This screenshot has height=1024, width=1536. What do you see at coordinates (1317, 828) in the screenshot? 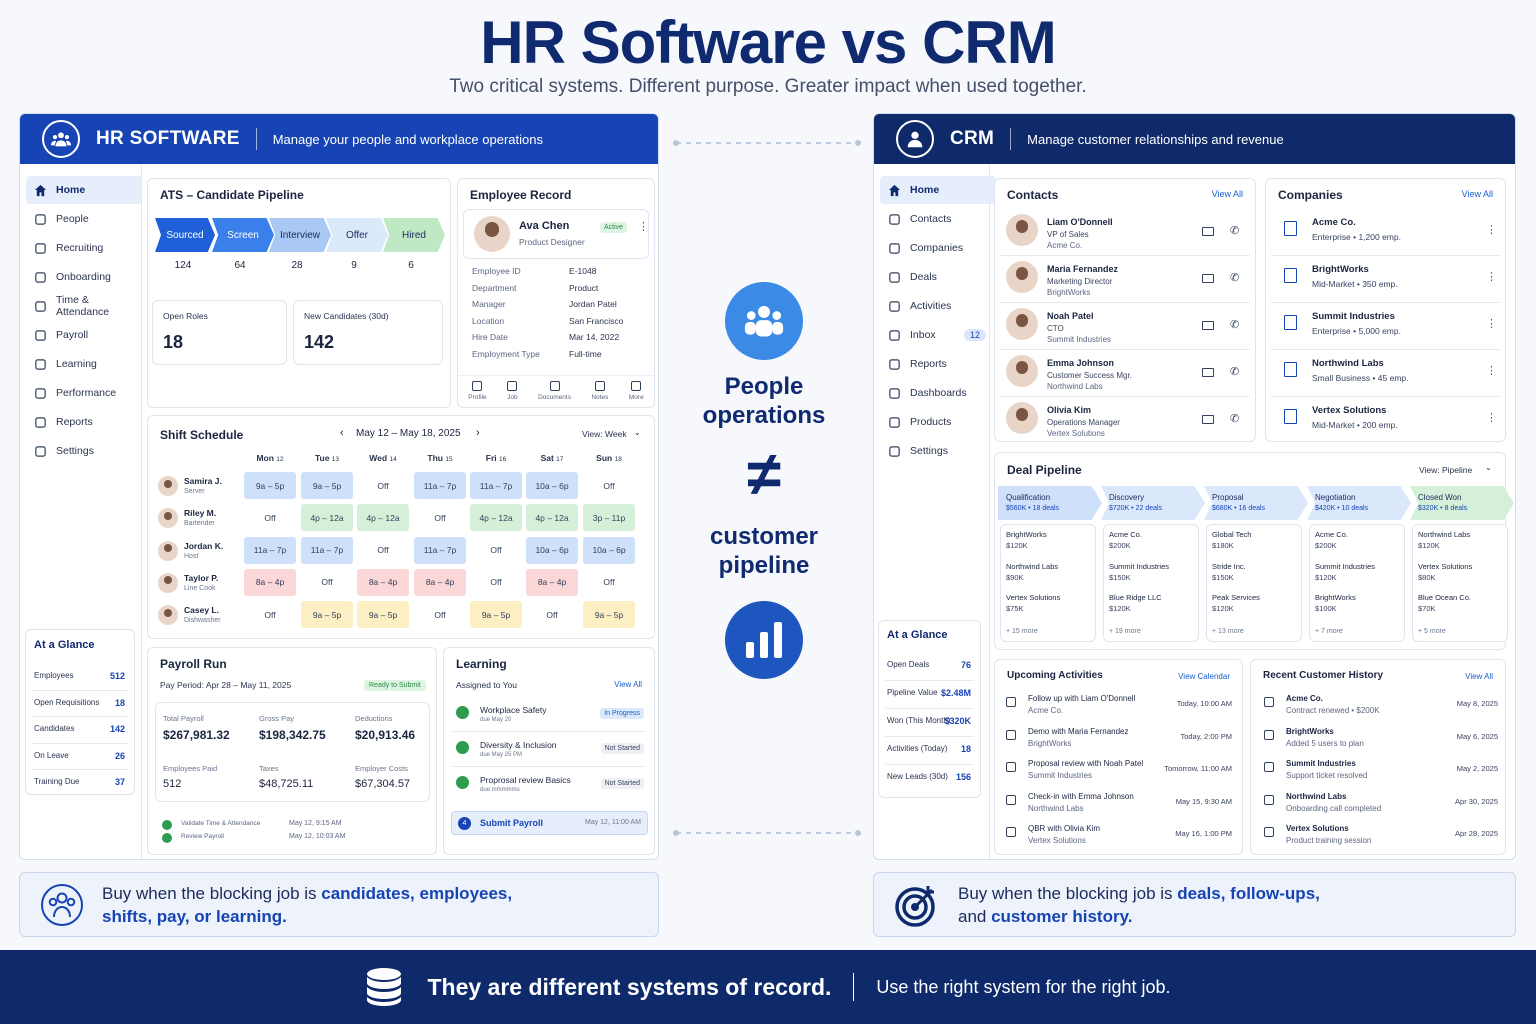
I see `item-title: Vertex Solutions` at bounding box center [1317, 828].